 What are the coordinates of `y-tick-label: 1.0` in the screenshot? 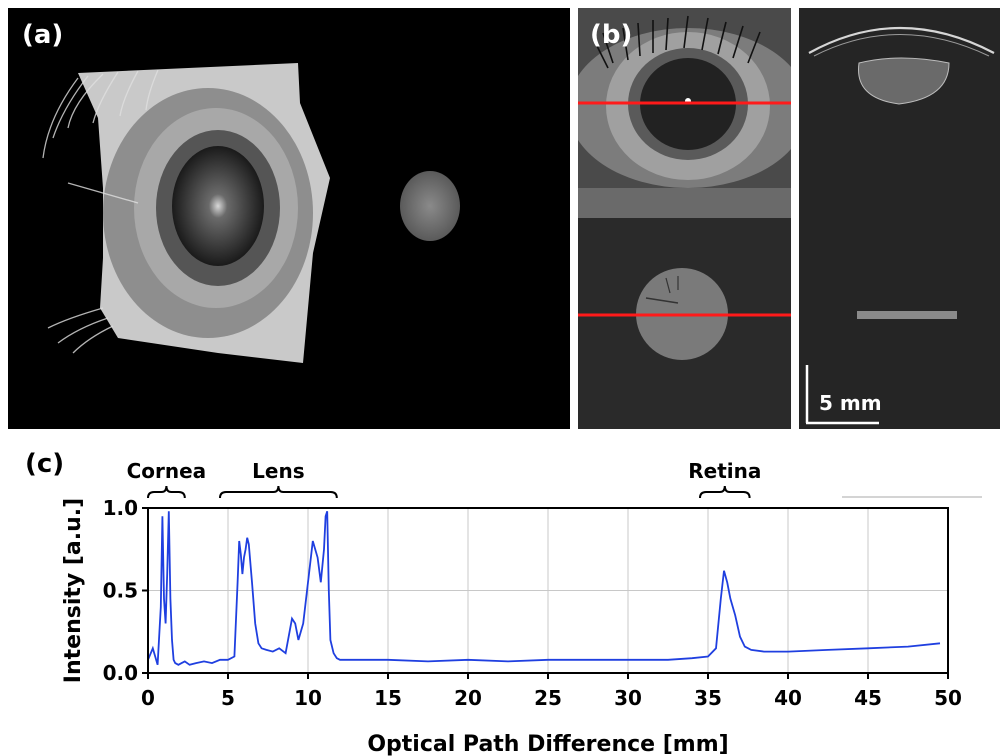 It's located at (120, 508).